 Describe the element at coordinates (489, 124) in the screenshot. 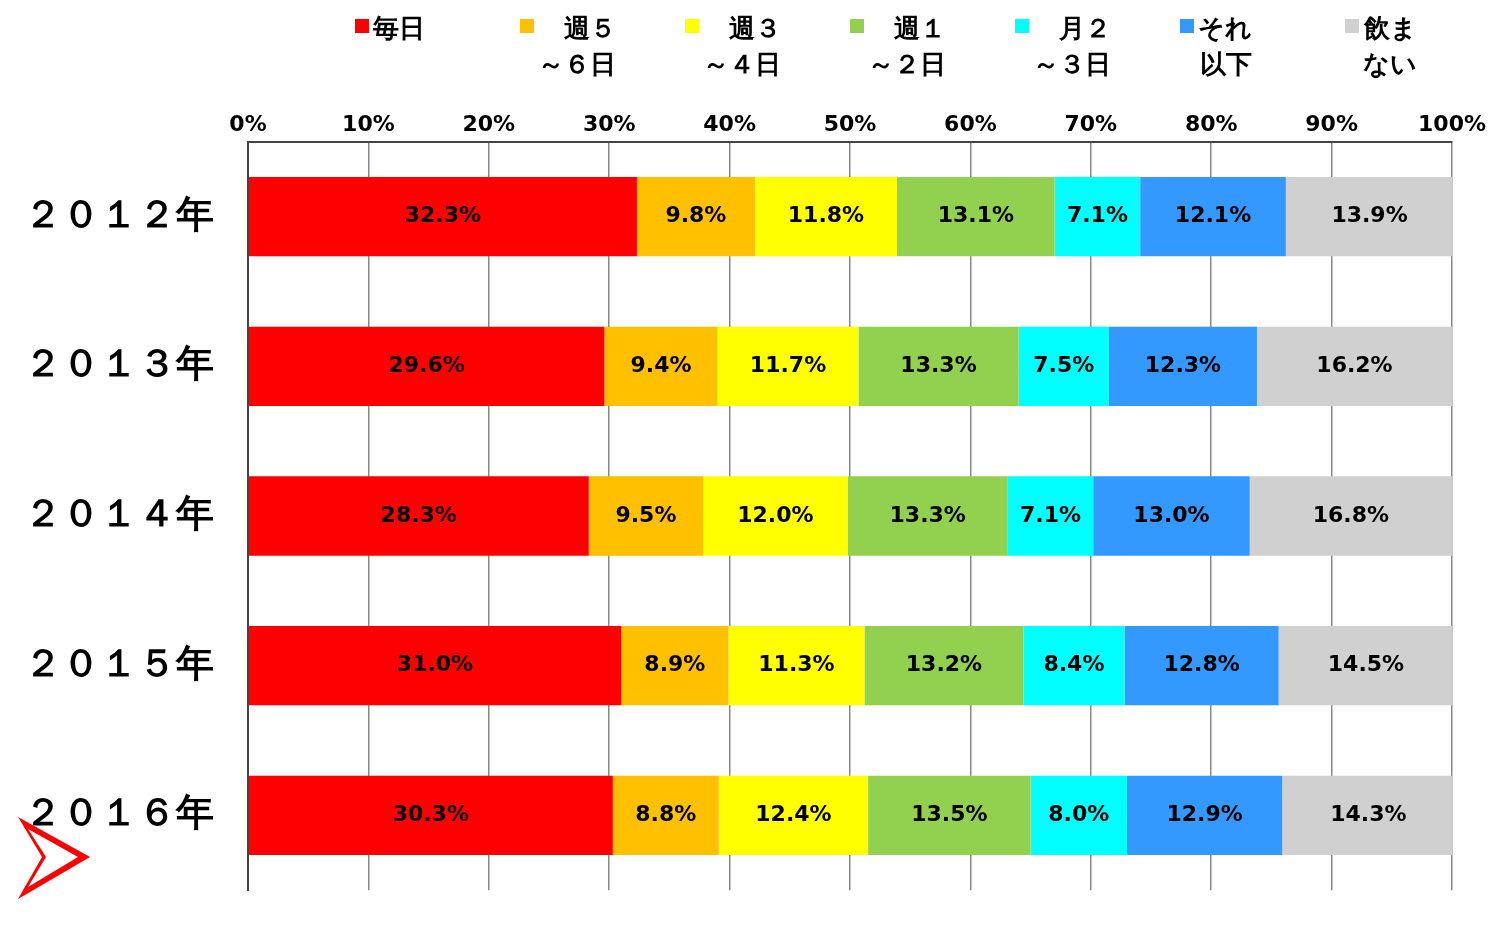

I see `x-tick-label: 20%` at that location.